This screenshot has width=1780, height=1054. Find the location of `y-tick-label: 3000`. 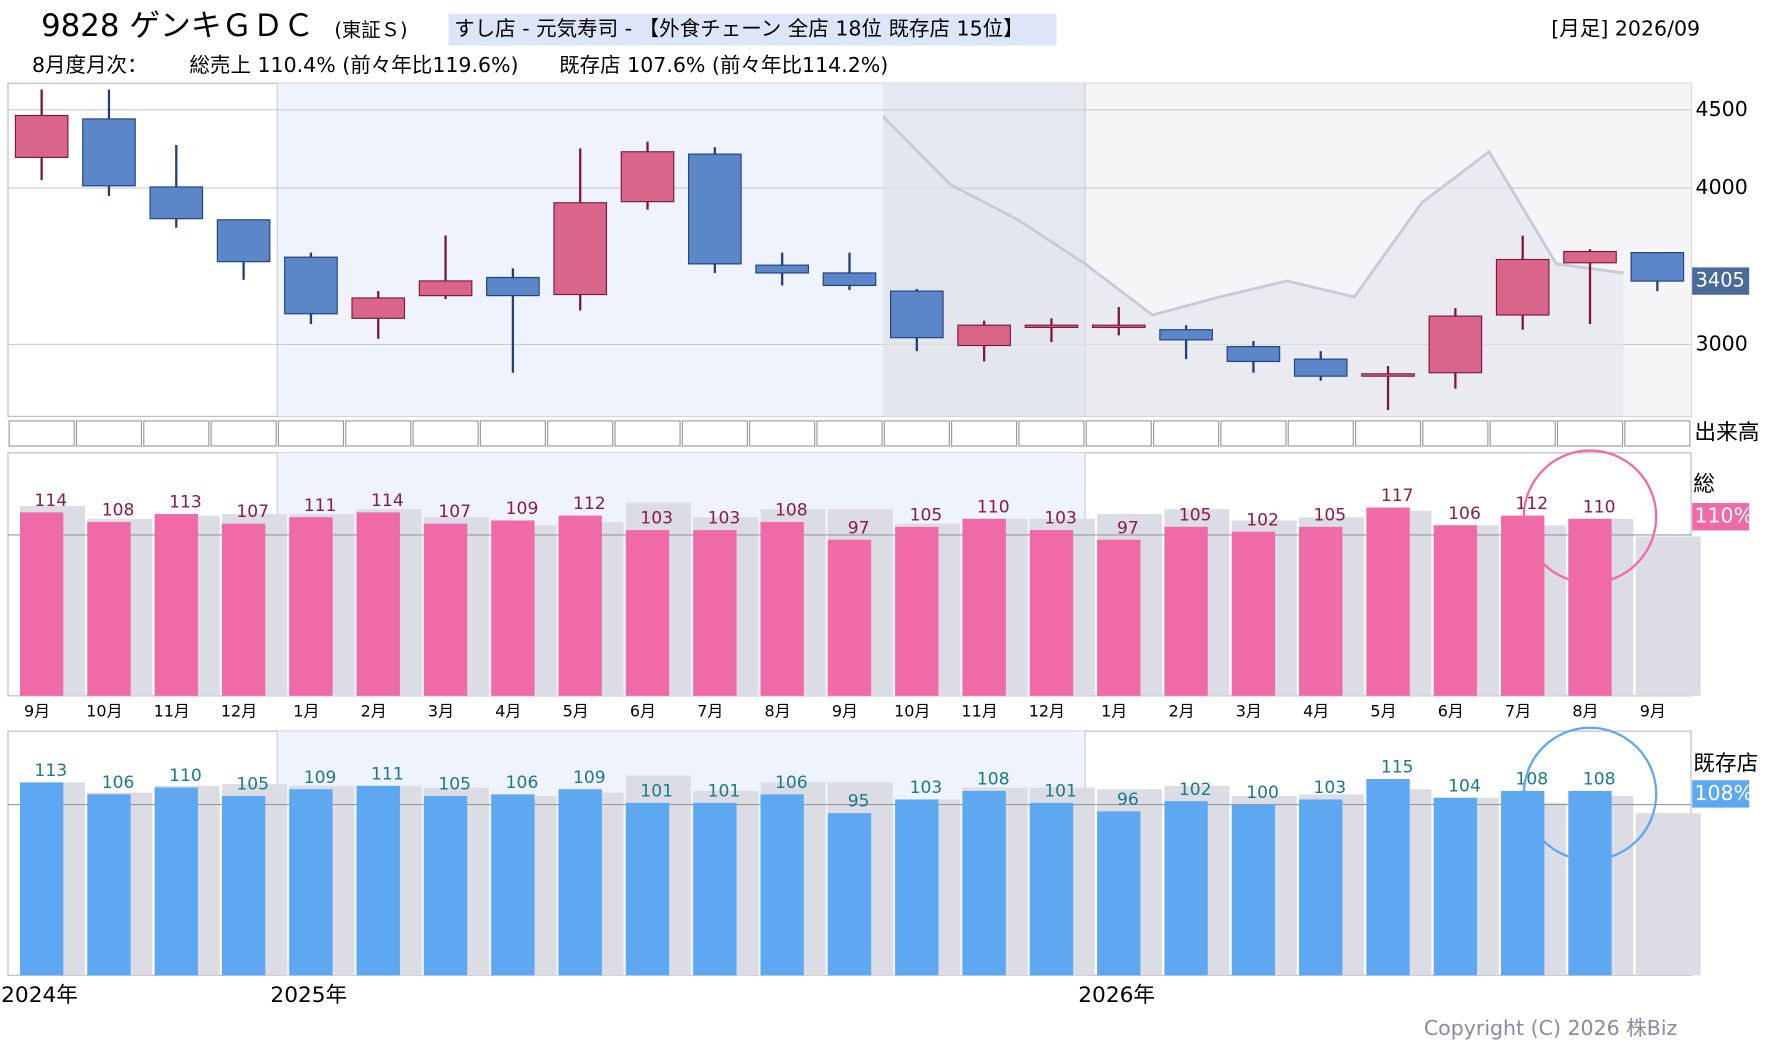

y-tick-label: 3000 is located at coordinates (1722, 343).